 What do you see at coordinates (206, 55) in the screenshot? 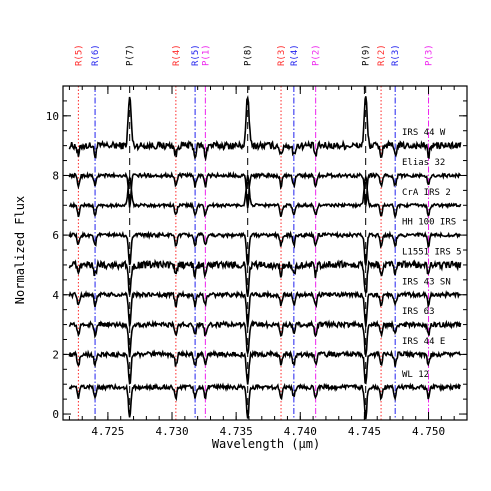
I see `spectral-line-label-5: P(1)` at bounding box center [206, 55].